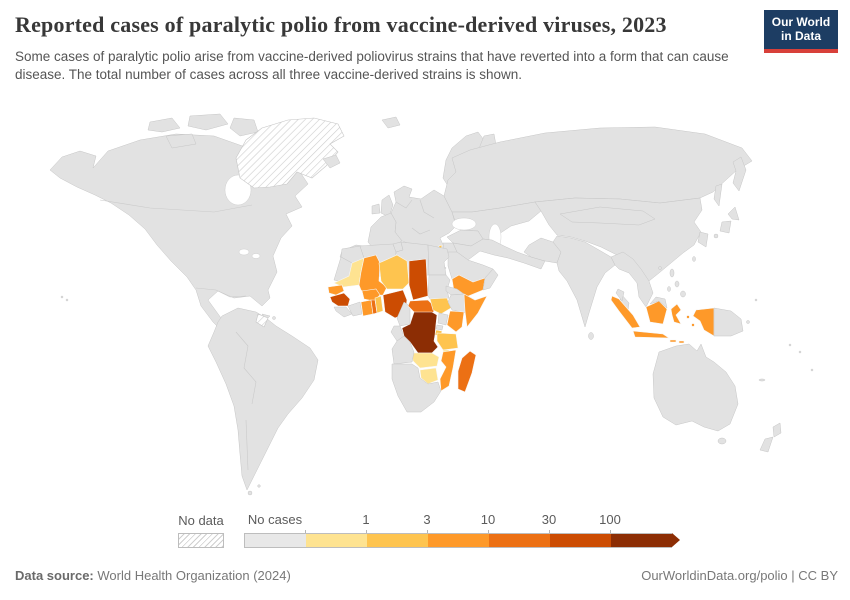 This screenshot has width=850, height=600. What do you see at coordinates (448, 370) in the screenshot?
I see `country-mozambique` at bounding box center [448, 370].